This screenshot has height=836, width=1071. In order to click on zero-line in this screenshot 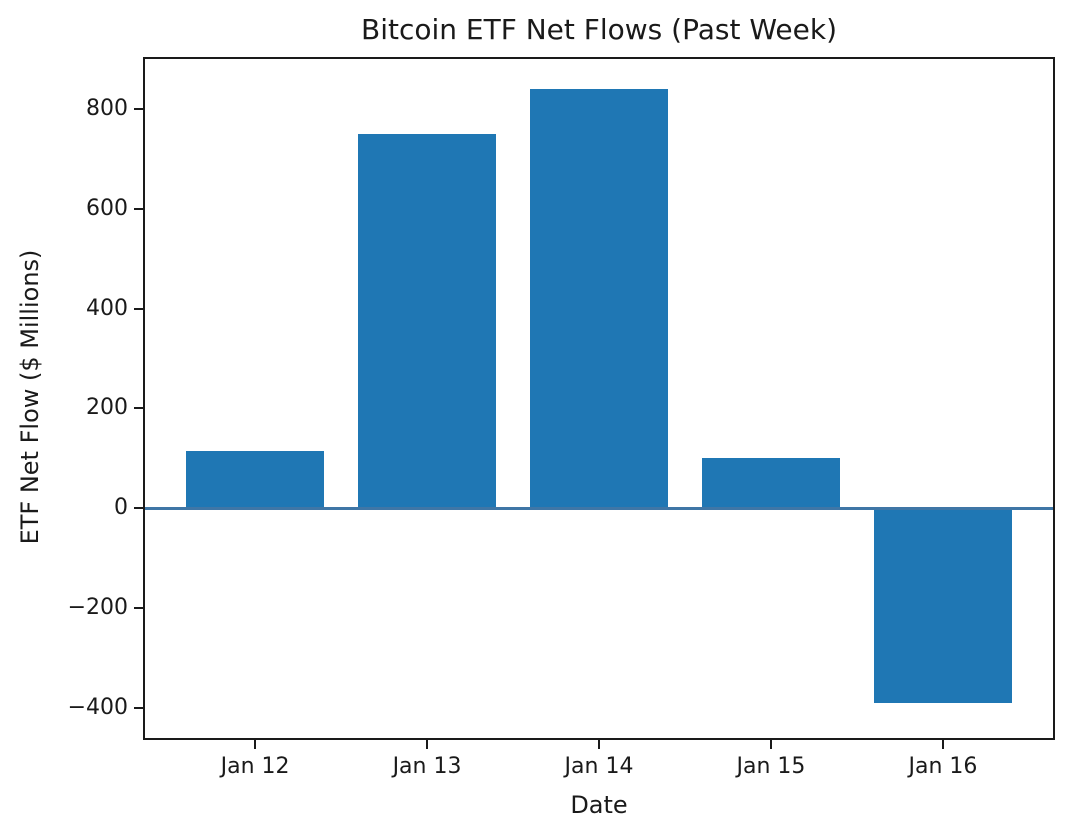, I will do `click(599, 508)`.